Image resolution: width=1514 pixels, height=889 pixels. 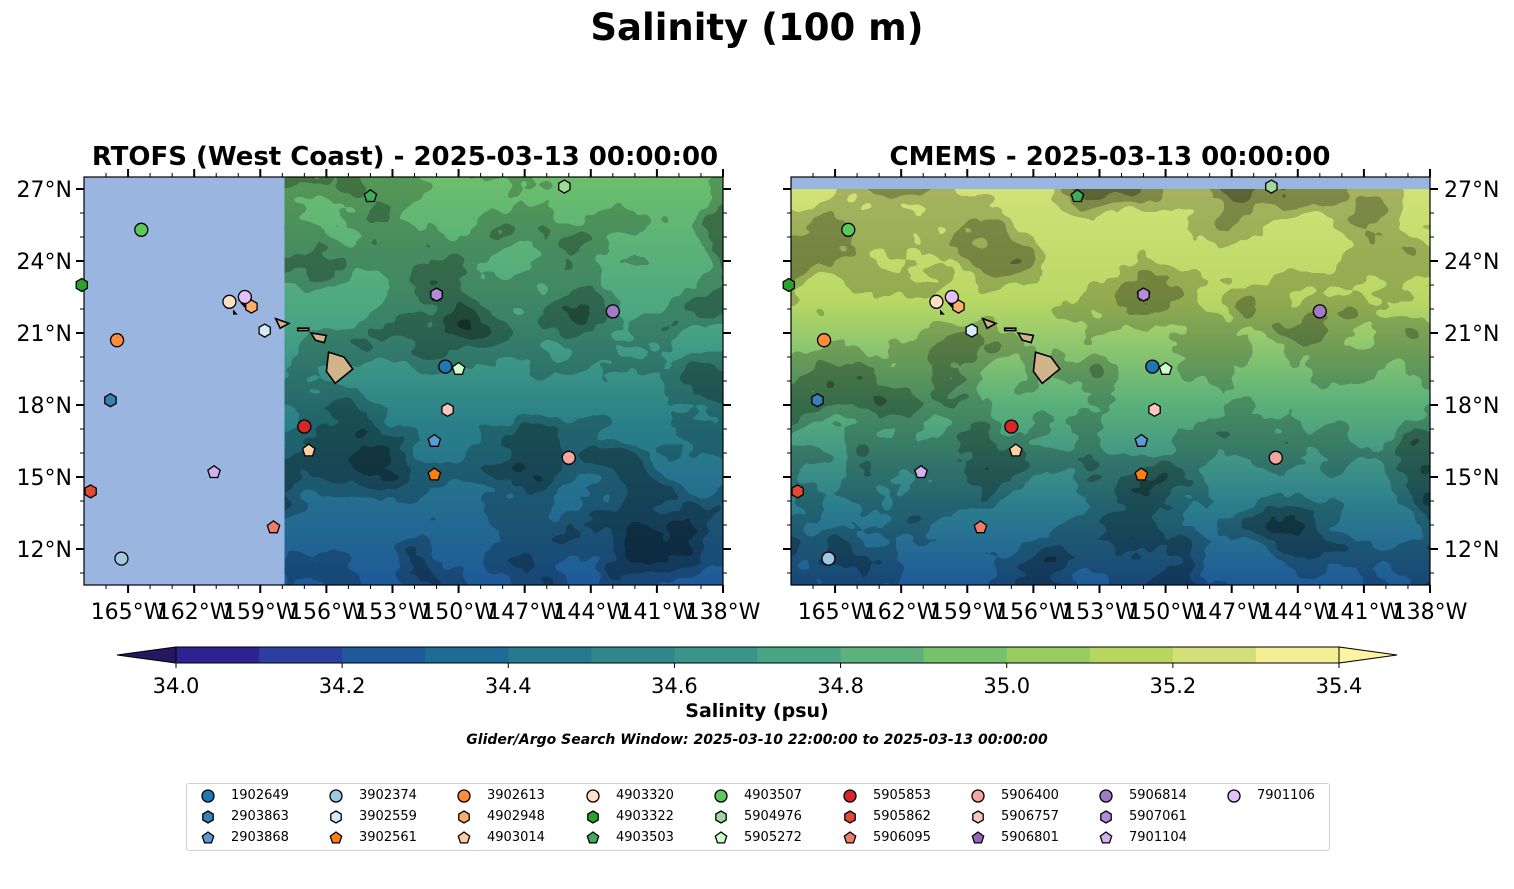 I want to click on colorbar-tick-label: 34.8, so click(x=840, y=686).